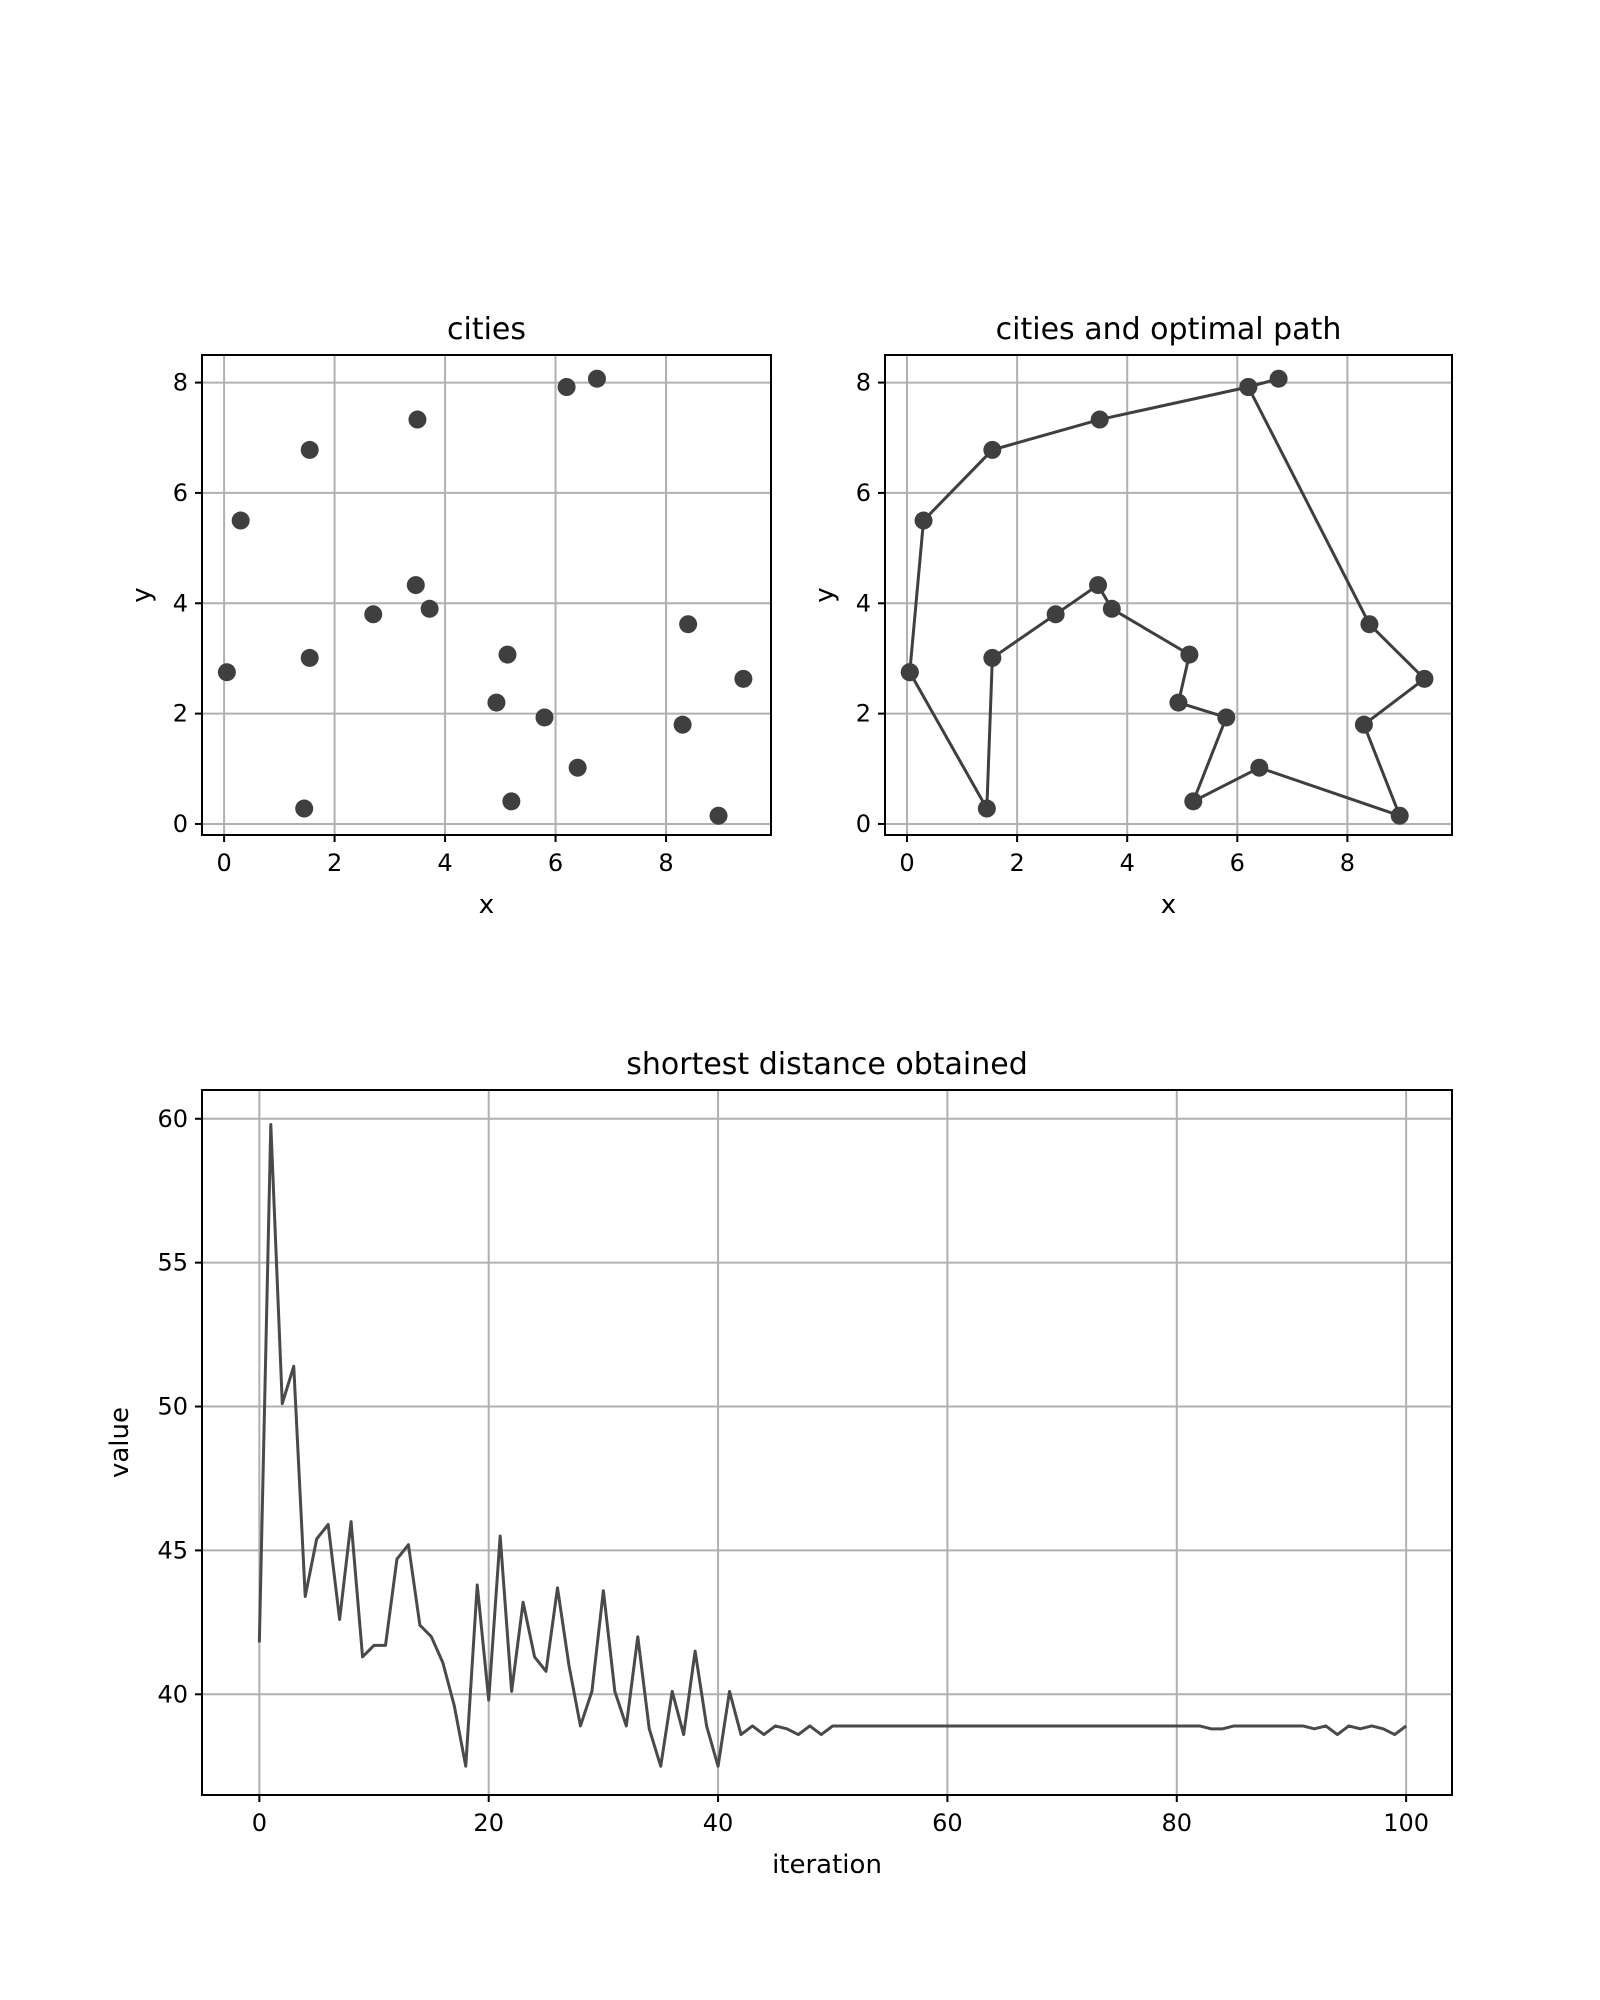 This screenshot has height=2000, width=1600. I want to click on optimal-path-line, so click(1167, 598).